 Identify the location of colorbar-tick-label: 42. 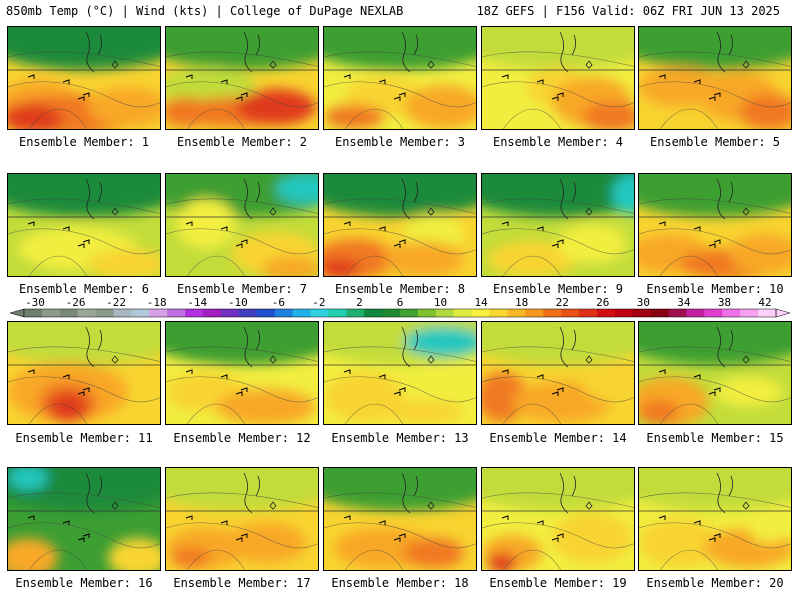
(764, 302).